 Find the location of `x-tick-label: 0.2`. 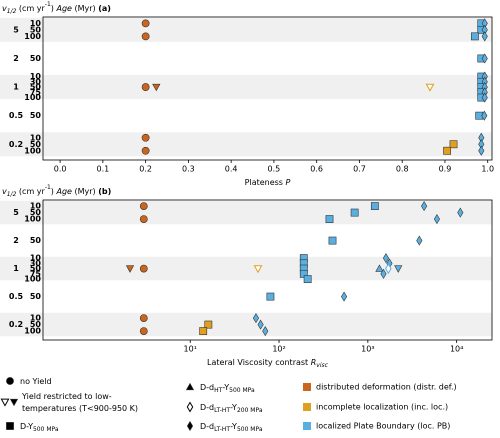

x-tick-label: 0.2 is located at coordinates (145, 169).